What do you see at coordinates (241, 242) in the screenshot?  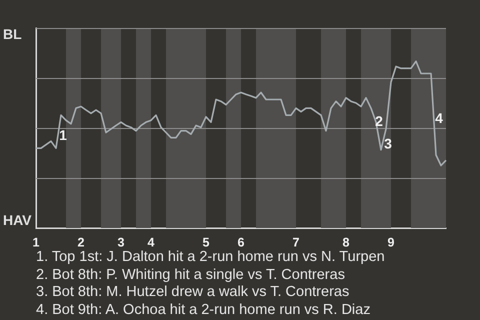 I see `x-tick-label: 6` at bounding box center [241, 242].